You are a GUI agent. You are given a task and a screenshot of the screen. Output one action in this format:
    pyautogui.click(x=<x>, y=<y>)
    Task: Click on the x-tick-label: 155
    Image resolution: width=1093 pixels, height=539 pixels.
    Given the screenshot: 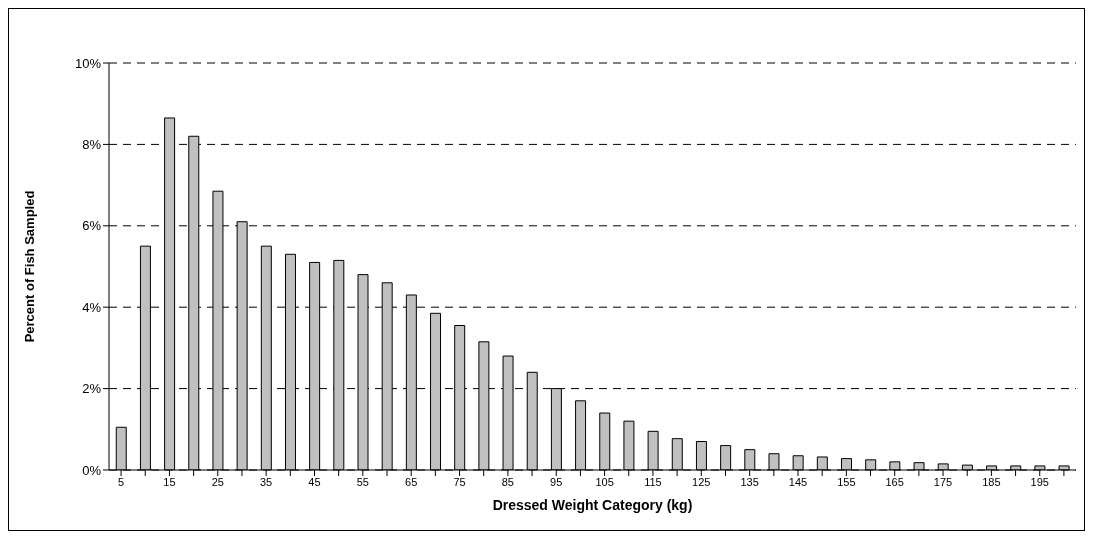 What is the action you would take?
    pyautogui.click(x=846, y=481)
    